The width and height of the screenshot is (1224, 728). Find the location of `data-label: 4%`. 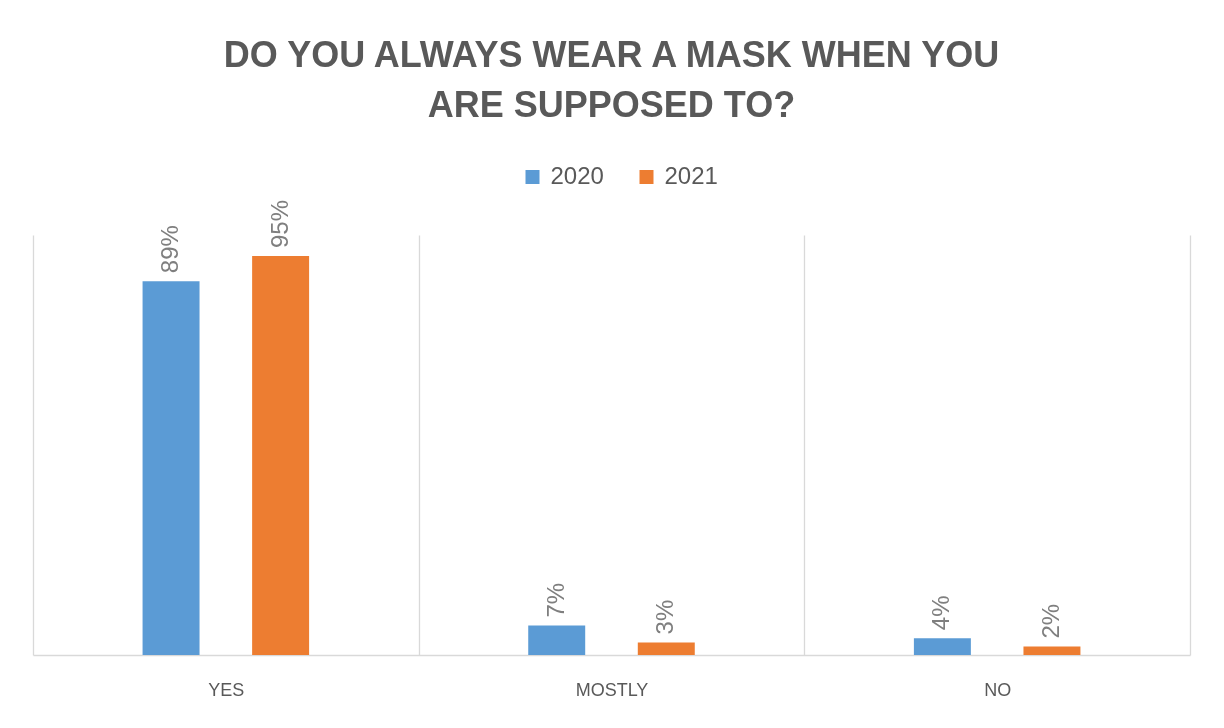

data-label: 4% is located at coordinates (941, 613).